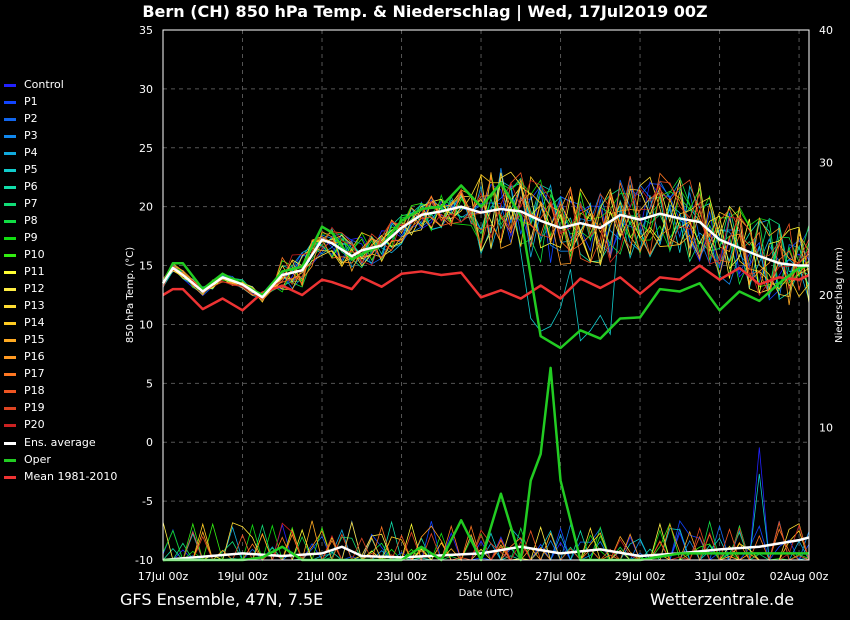 This screenshot has height=620, width=850. I want to click on y-axis-ticks: -10 -5 0 5 10 15 20 25 30 35, so click(144, 295).